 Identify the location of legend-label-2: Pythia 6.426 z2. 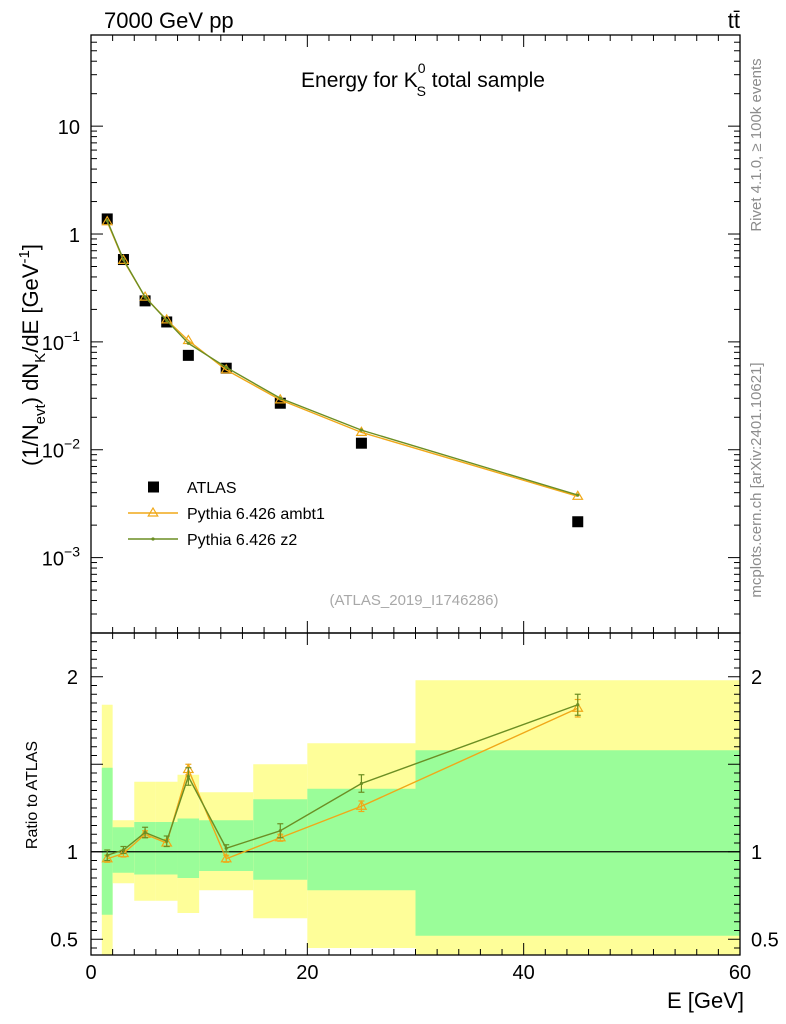
(242, 540).